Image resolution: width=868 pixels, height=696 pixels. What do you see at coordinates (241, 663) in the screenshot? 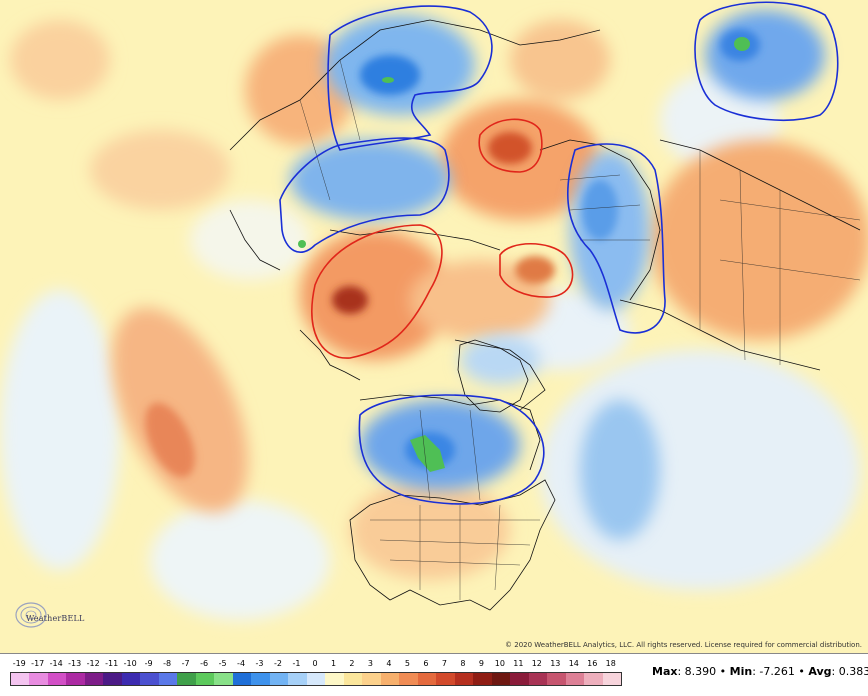
I see `legend-tick-label: -4` at bounding box center [241, 663].